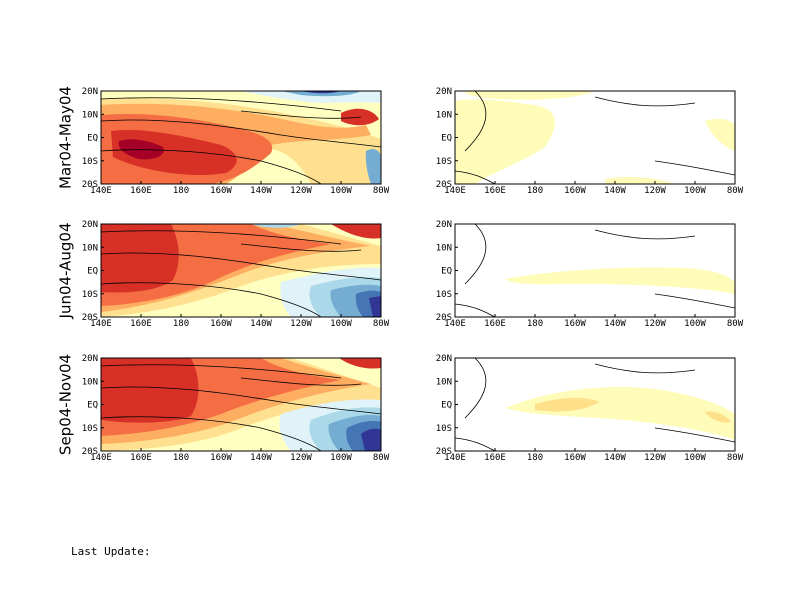  I want to click on row-label-1: Jun04-Aug04, so click(66, 271).